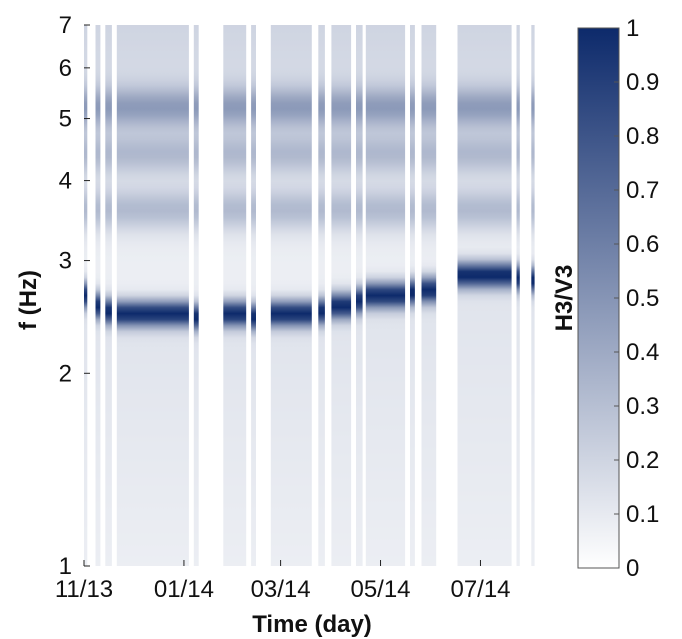  I want to click on x-tick-label: 05/14, so click(380, 589).